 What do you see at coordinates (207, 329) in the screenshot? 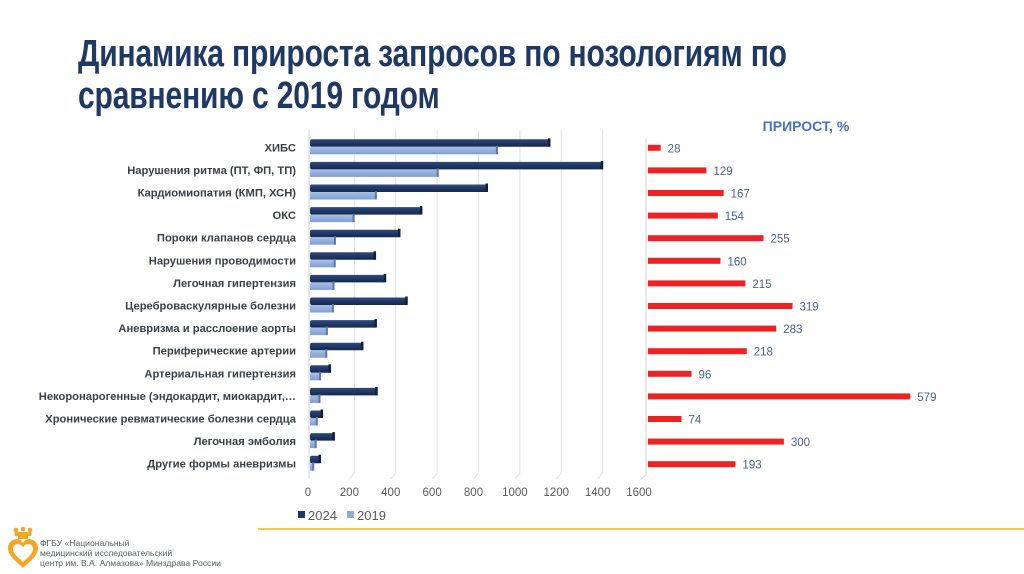
I see `category-label: Аневризма и расслоение аорты` at bounding box center [207, 329].